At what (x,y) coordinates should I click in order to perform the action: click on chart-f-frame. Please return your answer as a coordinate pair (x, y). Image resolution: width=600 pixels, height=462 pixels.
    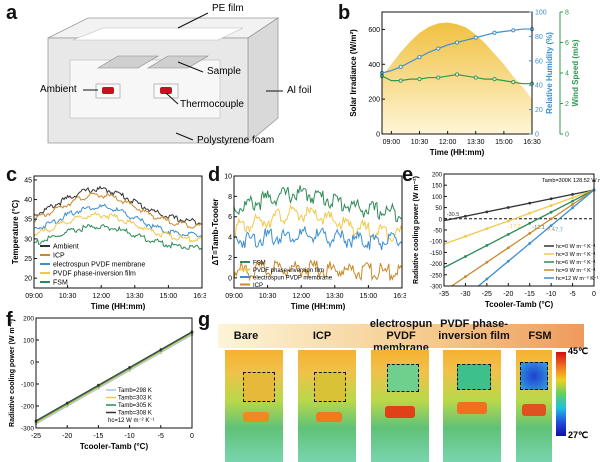
    Looking at the image, I should click on (114, 373).